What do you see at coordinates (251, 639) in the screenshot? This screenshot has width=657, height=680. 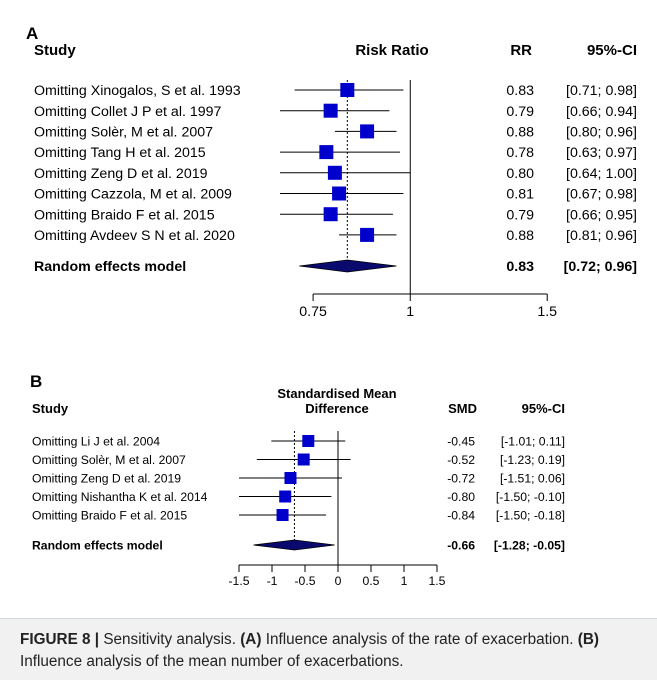 I see `caption-a-tag: (A)` at bounding box center [251, 639].